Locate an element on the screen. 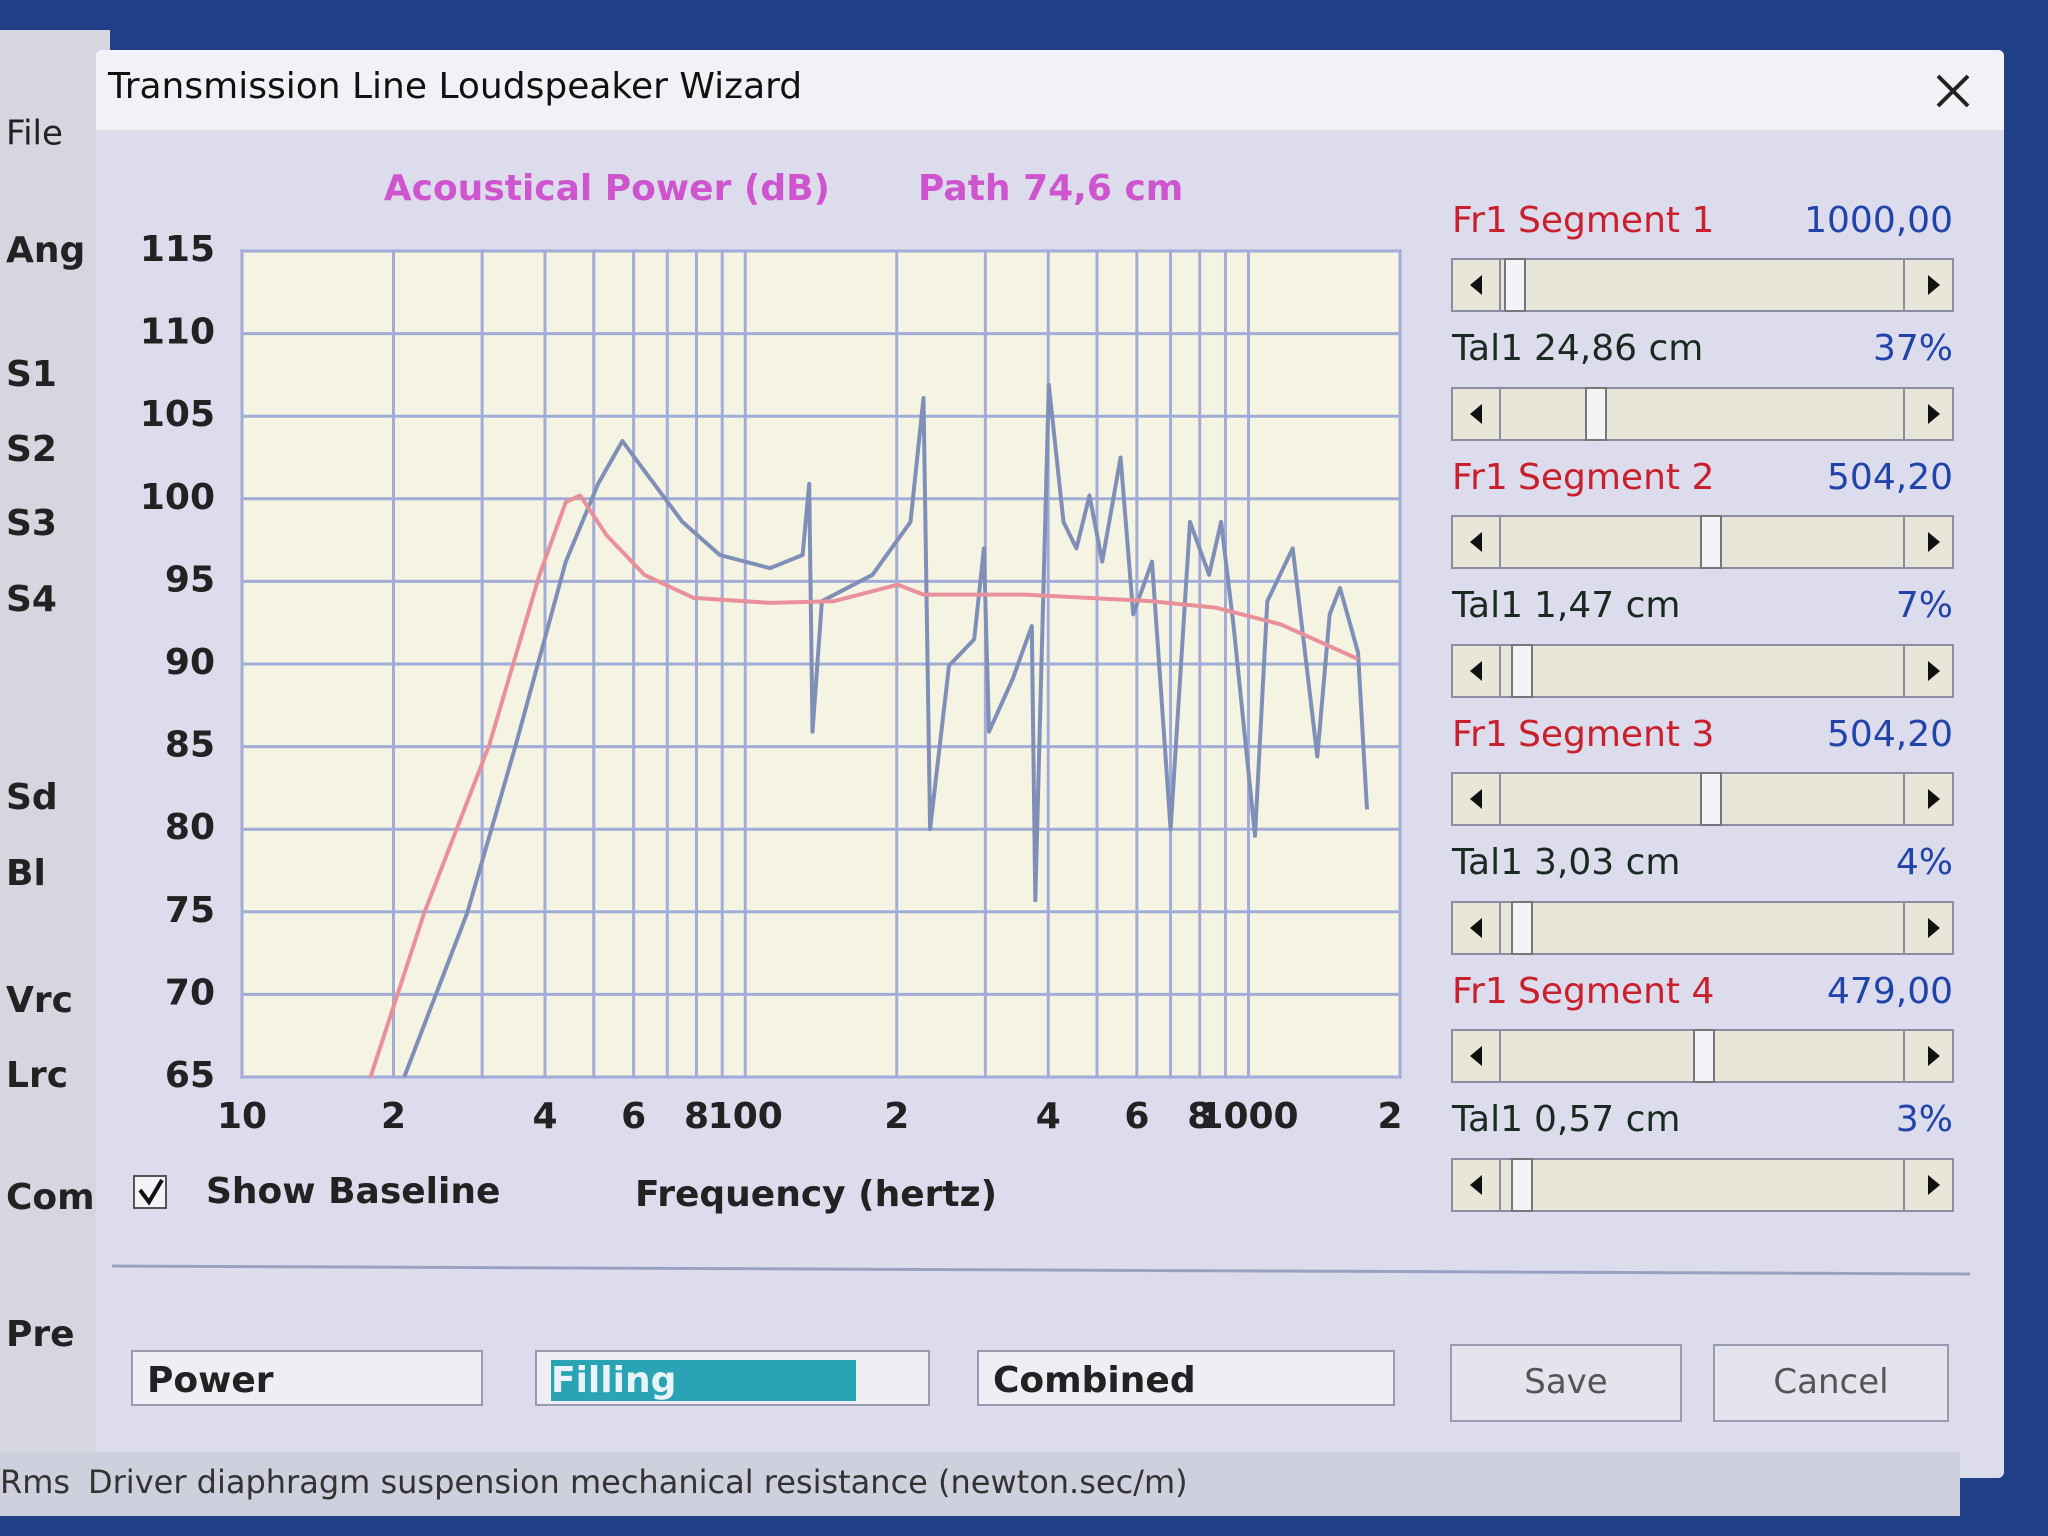  separator is located at coordinates (1041, 1270).